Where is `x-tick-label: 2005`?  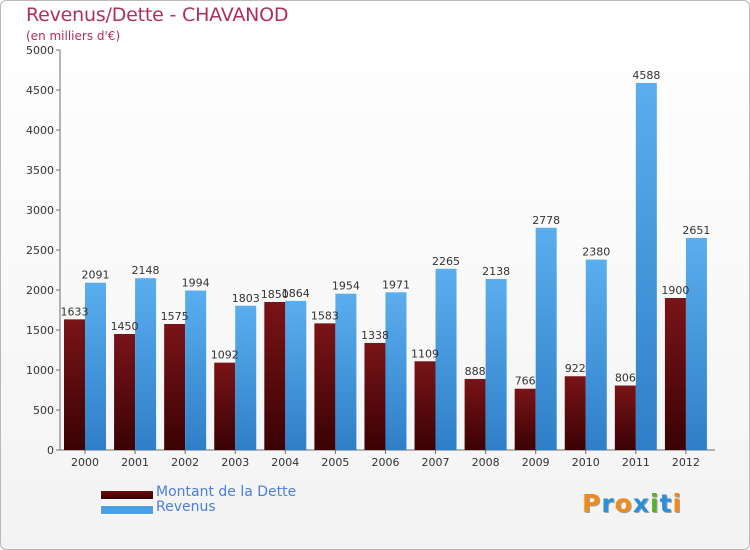
x-tick-label: 2005 is located at coordinates (335, 462).